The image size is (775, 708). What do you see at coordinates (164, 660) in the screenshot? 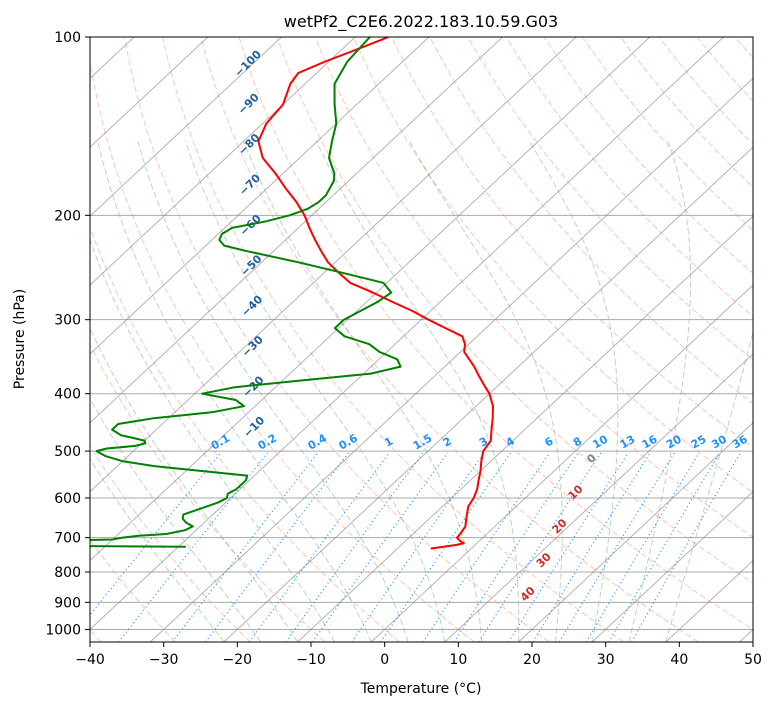
I see `x-tick-label: −30` at bounding box center [164, 660].